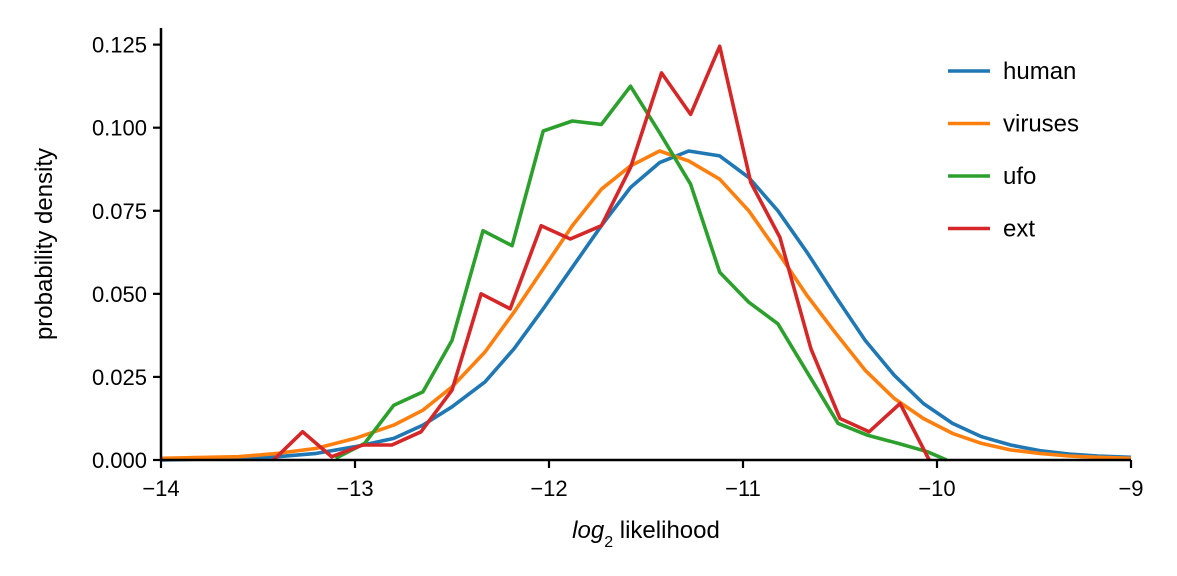  Describe the element at coordinates (743, 488) in the screenshot. I see `x-tick-label: −11` at that location.